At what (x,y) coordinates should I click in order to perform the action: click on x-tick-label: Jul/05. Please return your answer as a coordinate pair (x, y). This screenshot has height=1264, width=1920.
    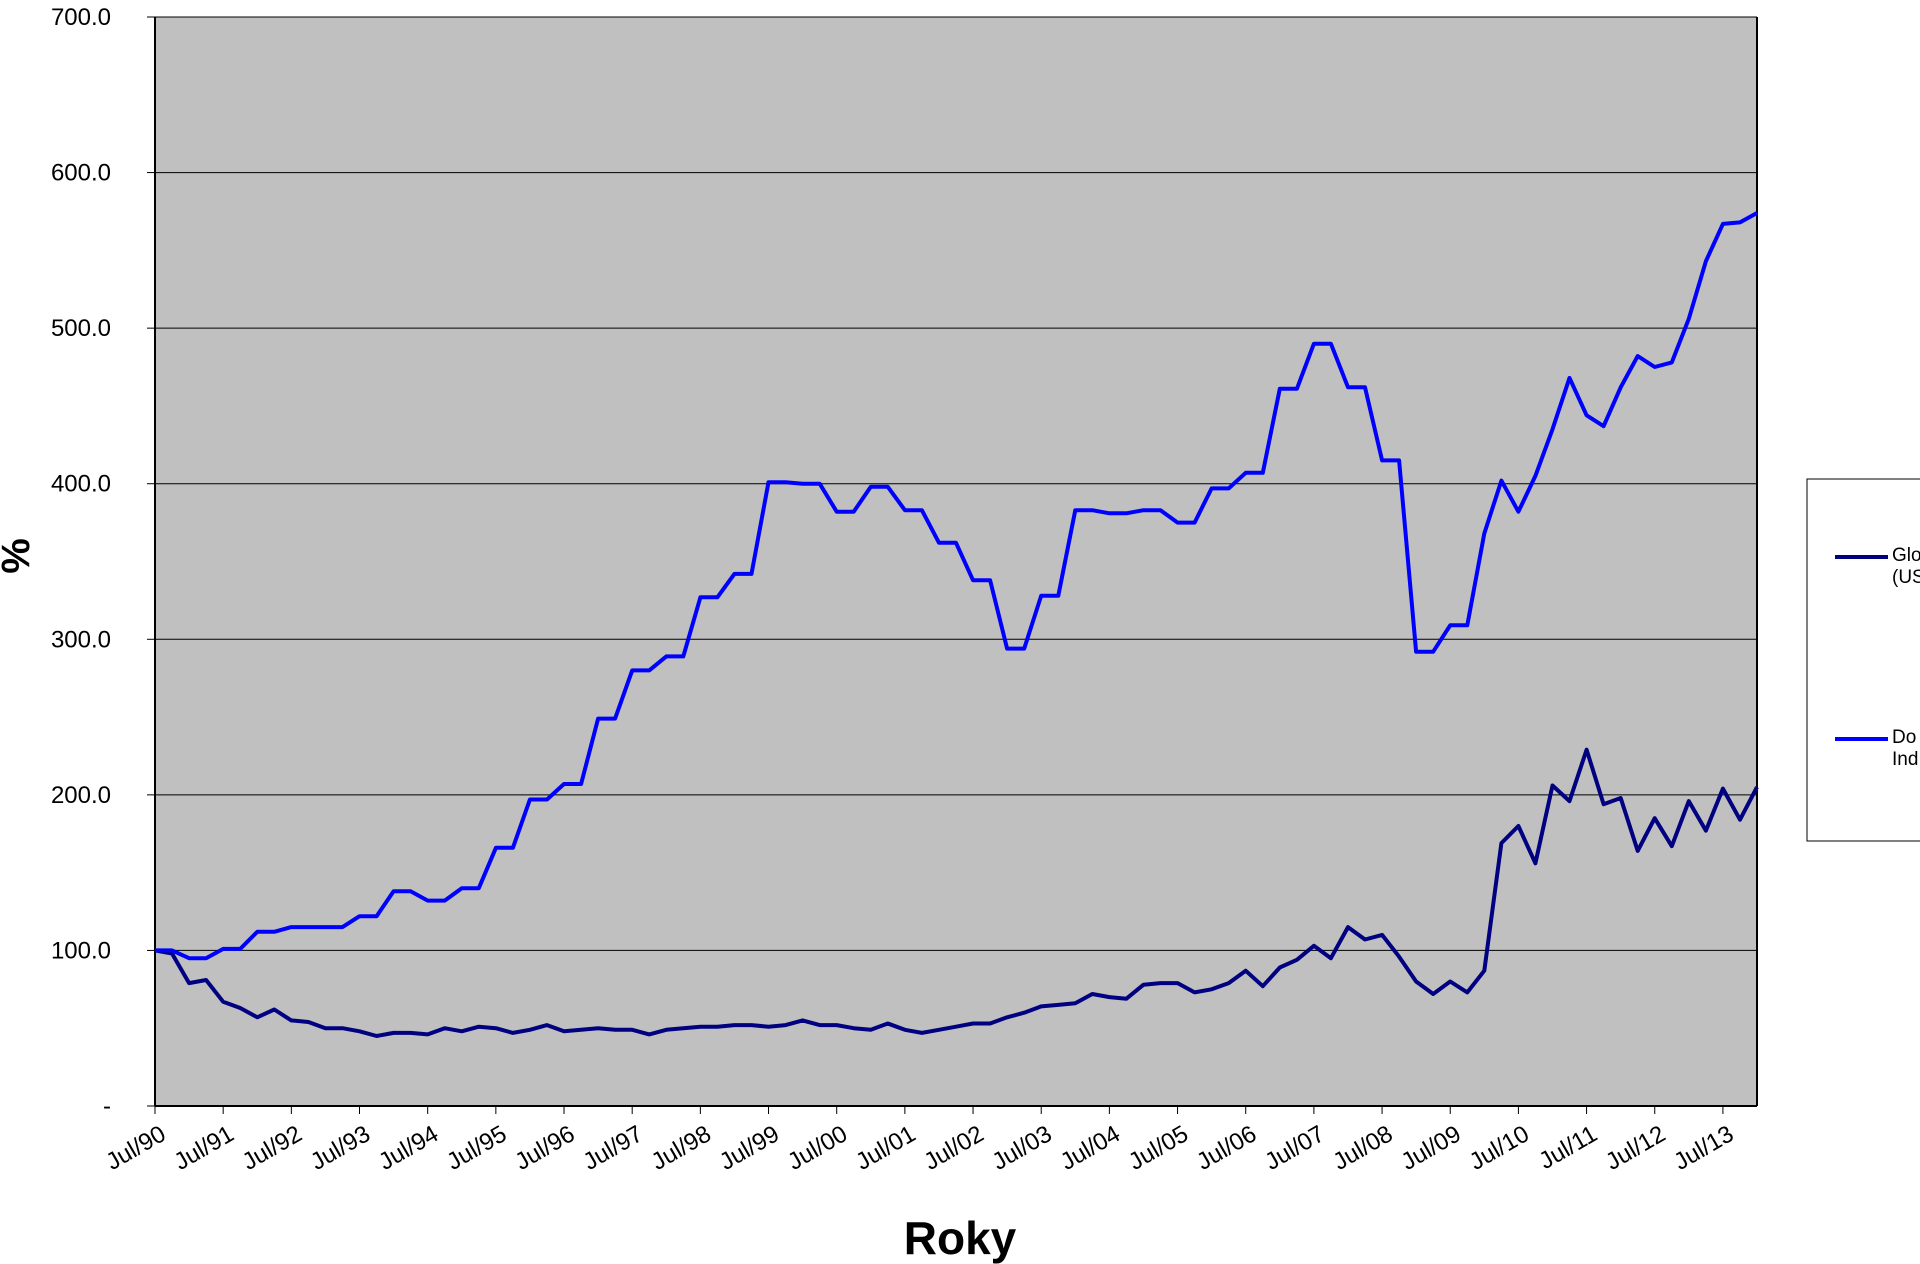
    Looking at the image, I should click on (1158, 1147).